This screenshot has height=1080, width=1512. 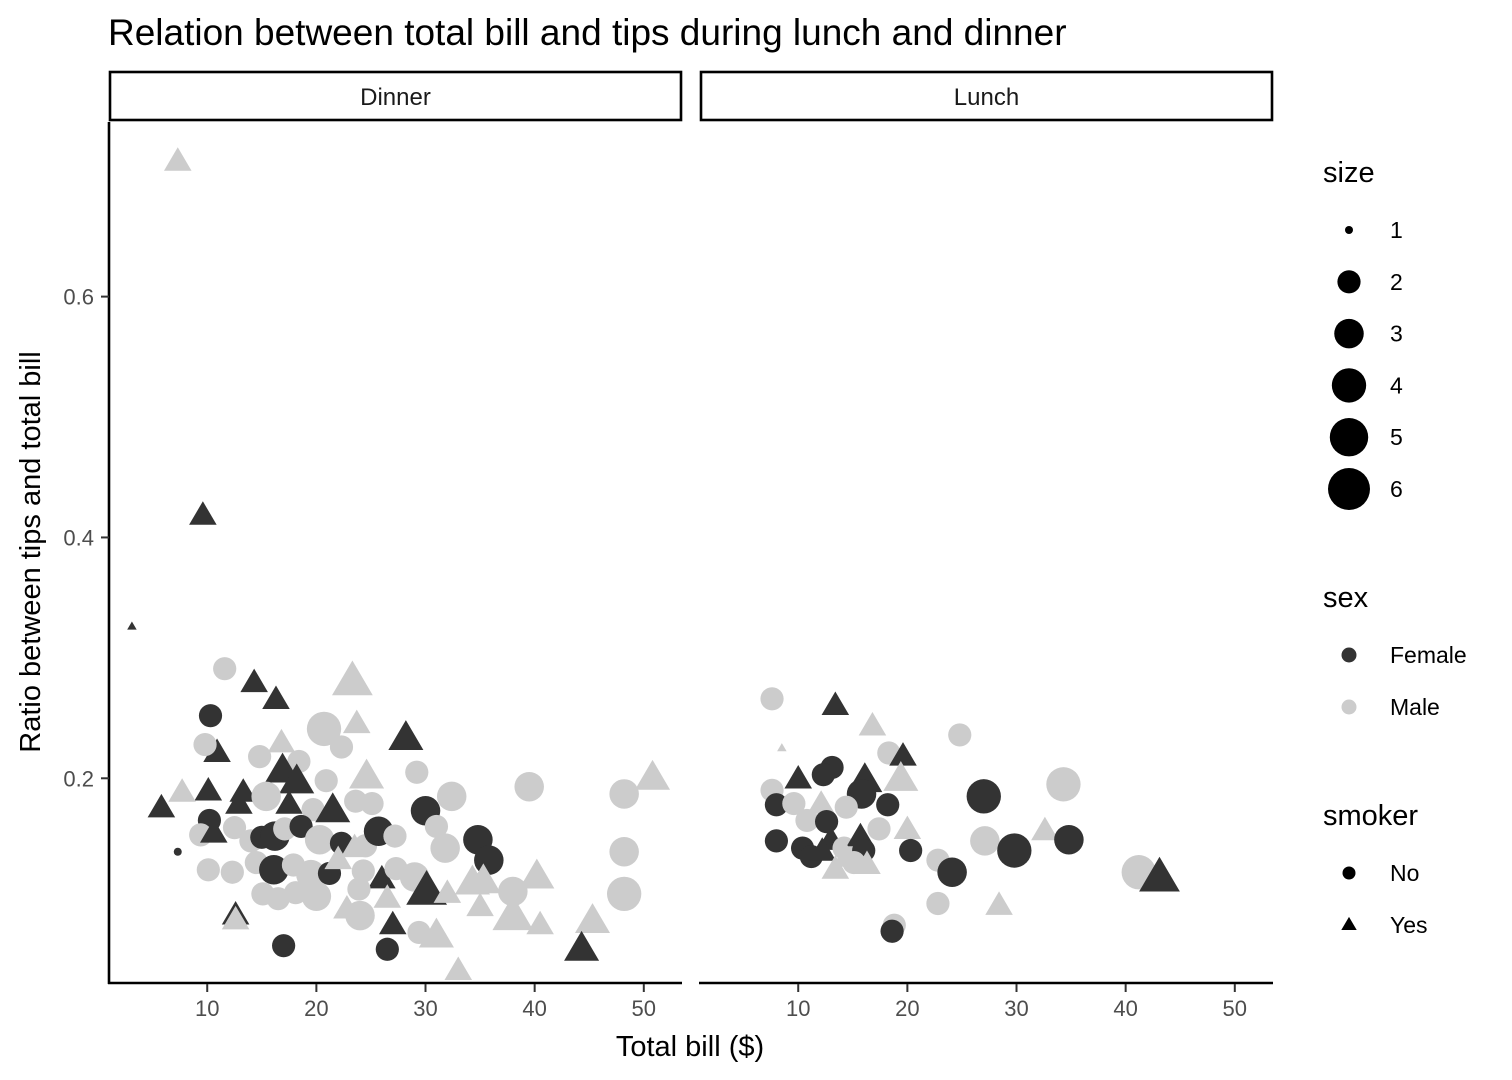 What do you see at coordinates (1395, 651) in the screenshot?
I see `legend-sex: sex Female Male` at bounding box center [1395, 651].